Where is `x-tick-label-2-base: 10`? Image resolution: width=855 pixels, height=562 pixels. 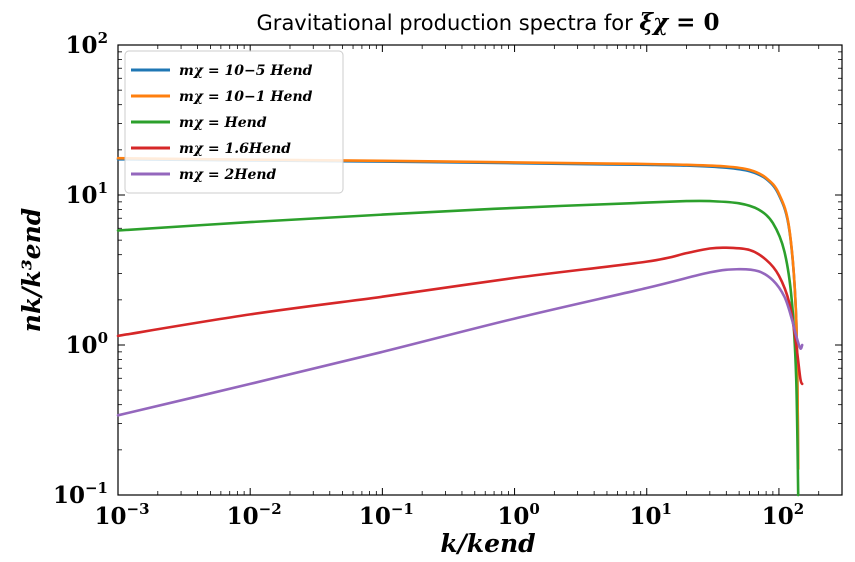 x-tick-label-2-base: 10 is located at coordinates (375, 516).